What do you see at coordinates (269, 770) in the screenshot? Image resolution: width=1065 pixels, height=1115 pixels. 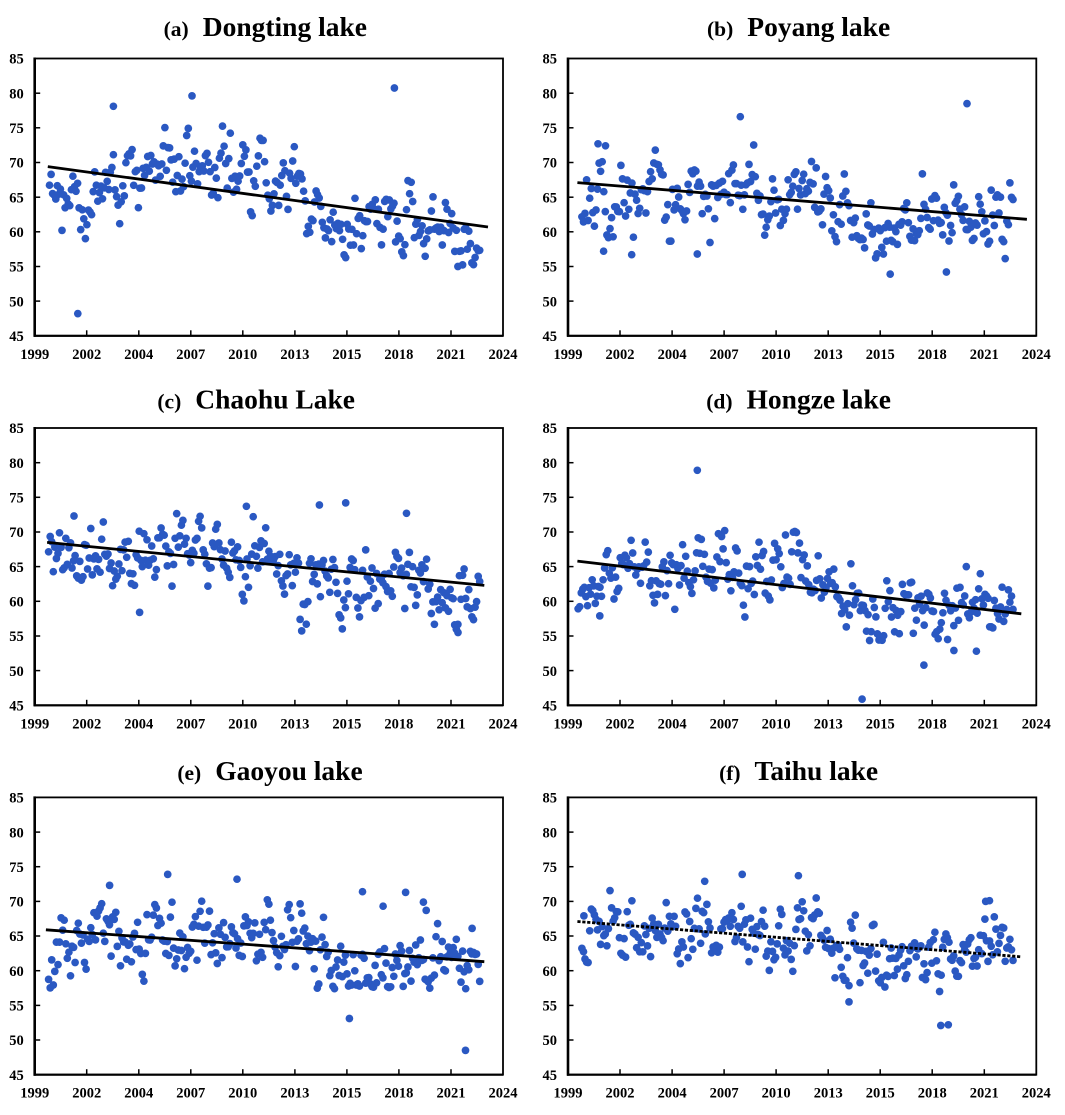 I see `svg-text:(e)Gaoyou lake: (e) Gaoyou lake` at bounding box center [269, 770].